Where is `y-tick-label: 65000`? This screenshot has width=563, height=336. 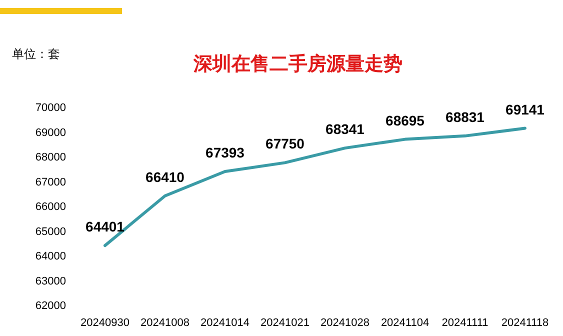
y-tick-label: 65000 is located at coordinates (50, 232).